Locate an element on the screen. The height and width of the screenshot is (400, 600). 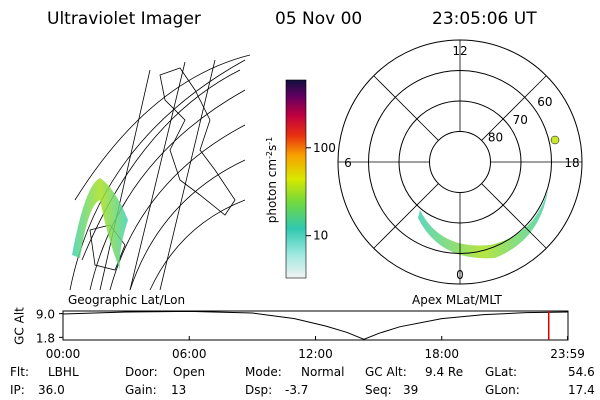
altitude-ylabel: GC Alt is located at coordinates (20, 326).